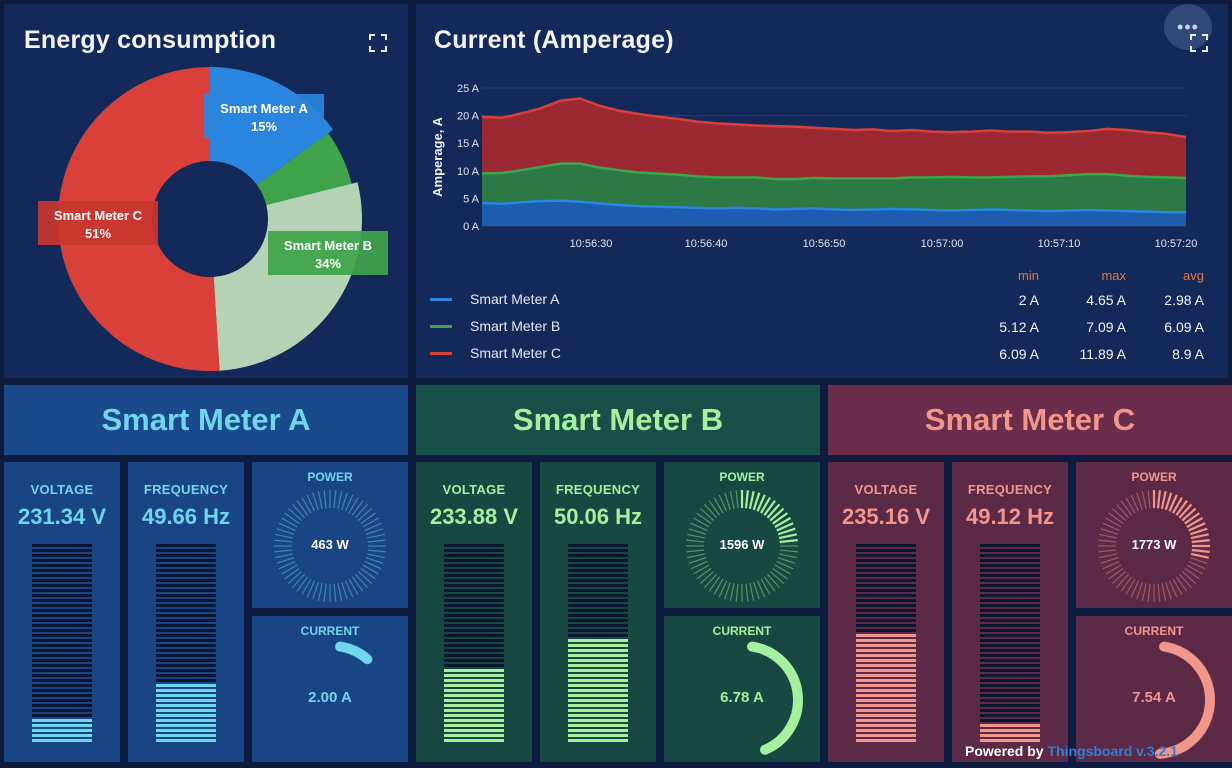  What do you see at coordinates (1188, 27) in the screenshot?
I see `more-horizontal-icon: •••` at bounding box center [1188, 27].